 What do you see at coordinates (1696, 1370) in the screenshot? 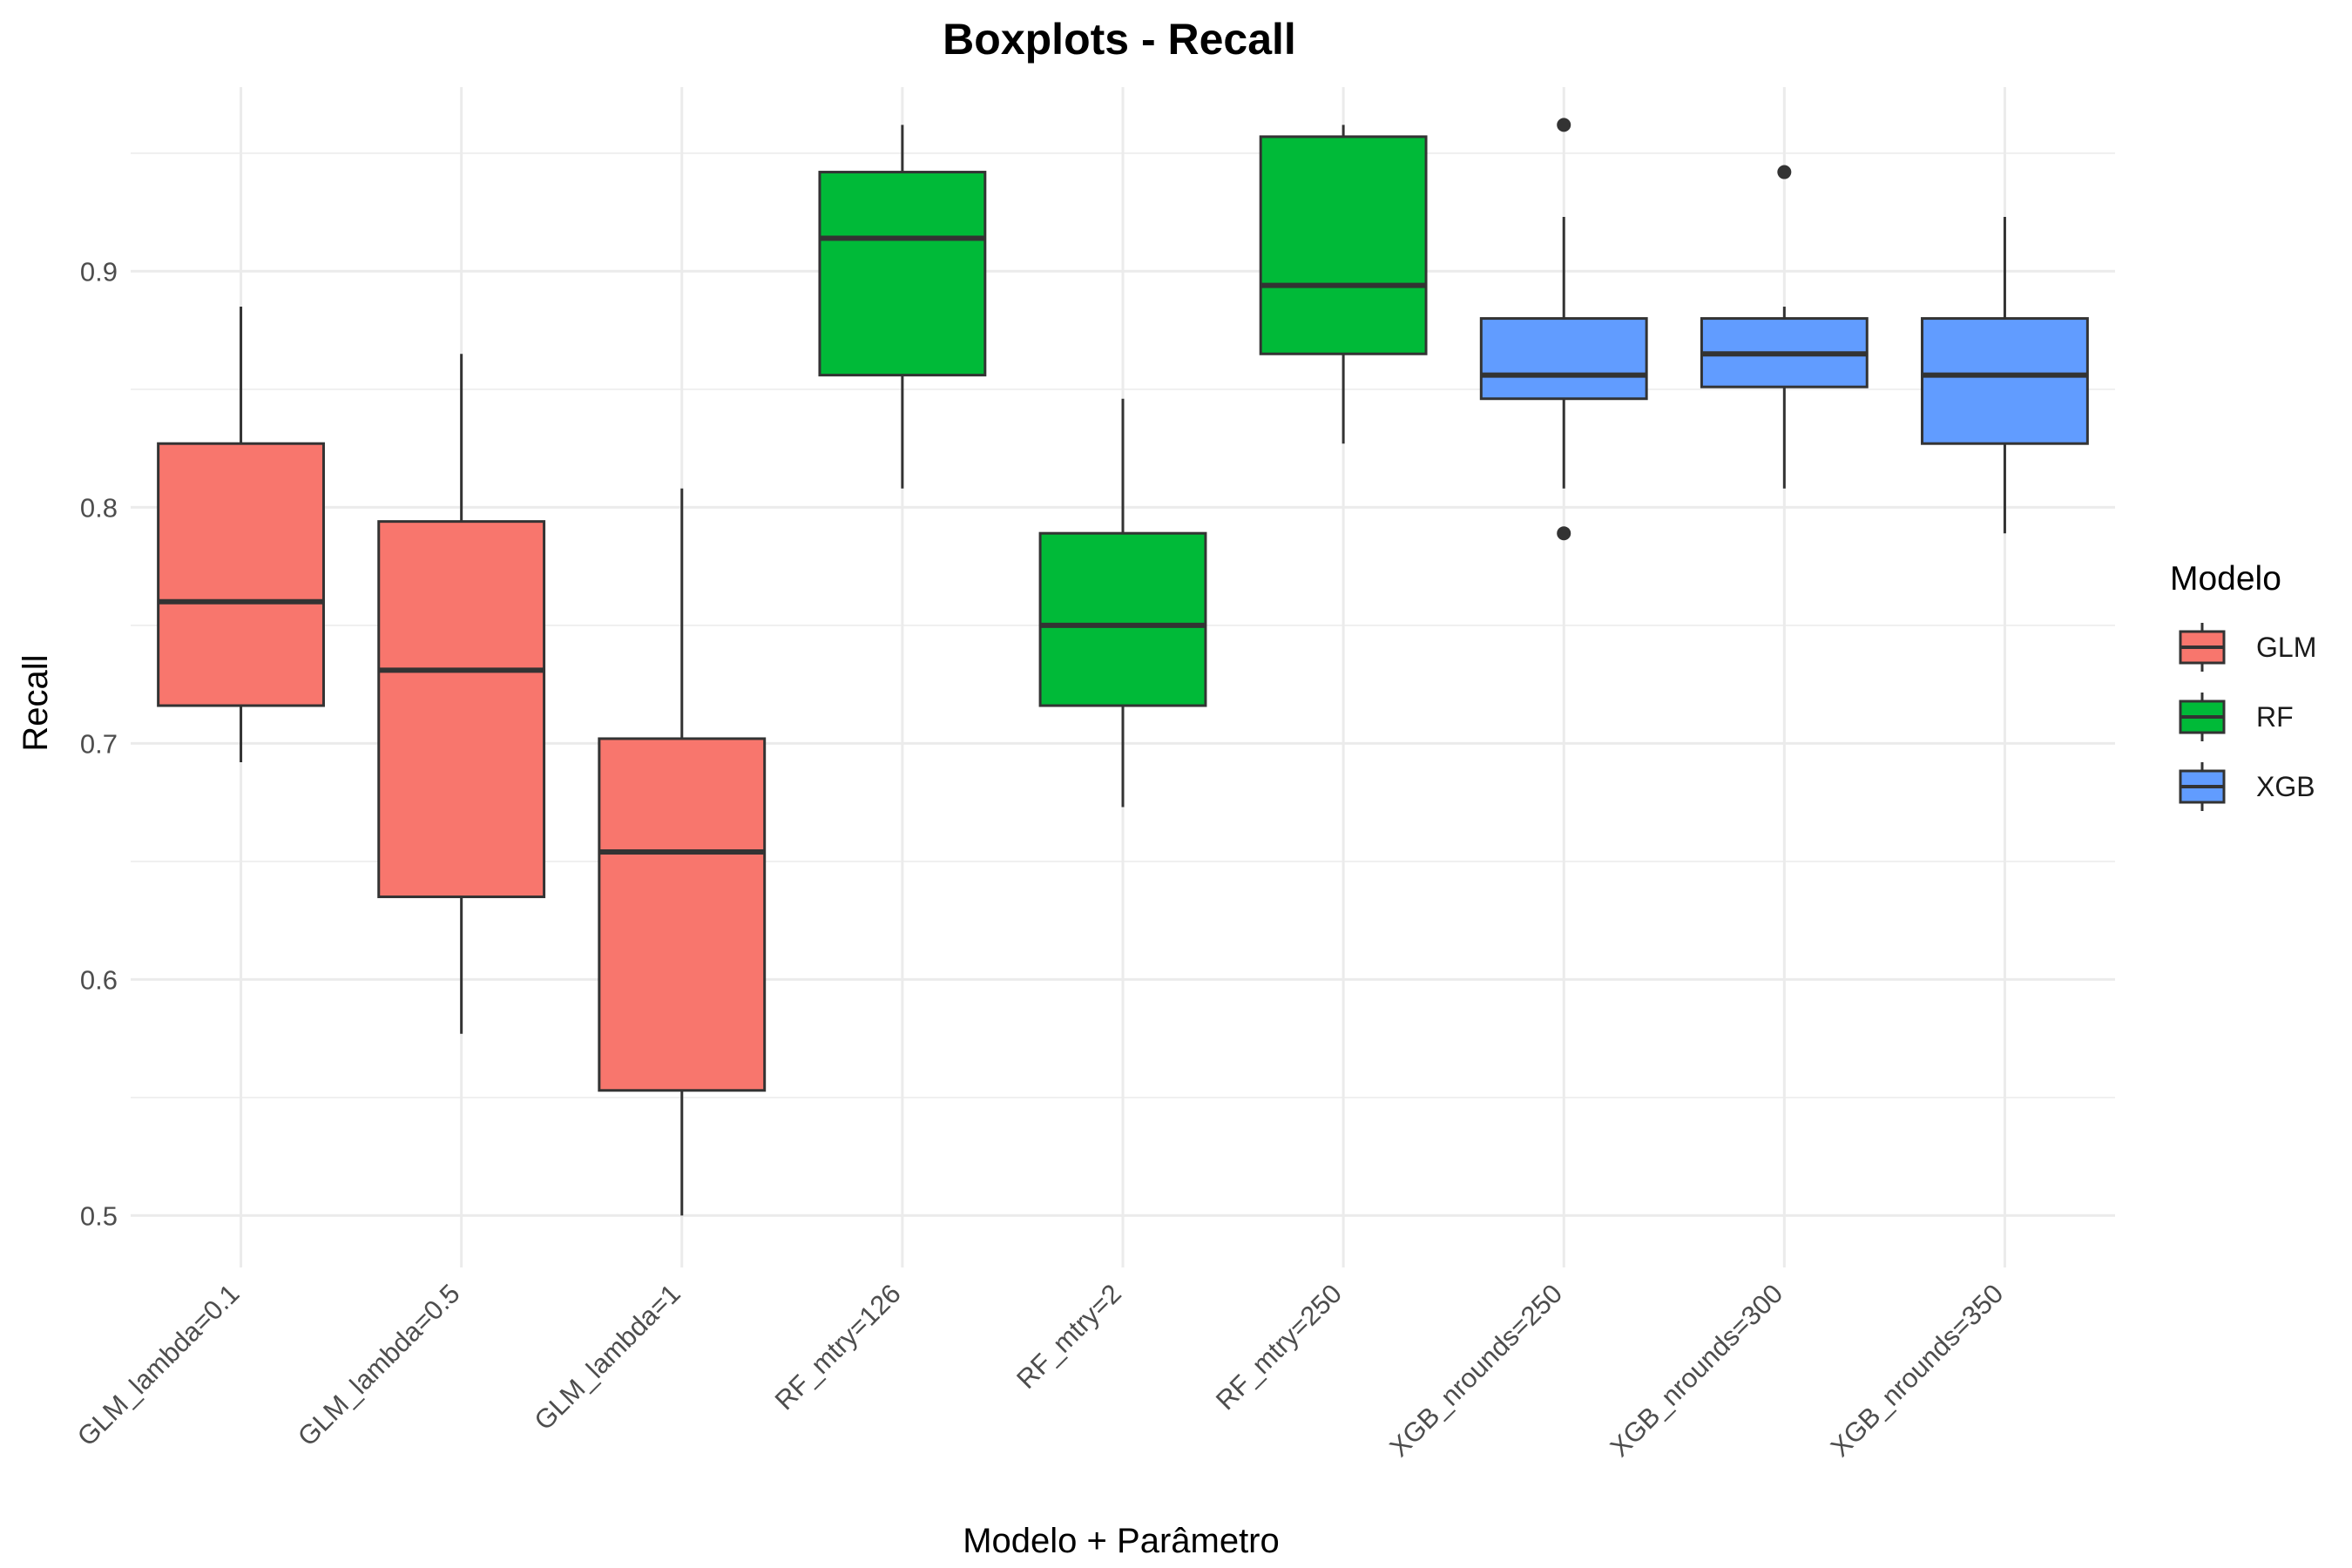
I see `x-tick-label: XGB_nrounds=300` at bounding box center [1696, 1370].